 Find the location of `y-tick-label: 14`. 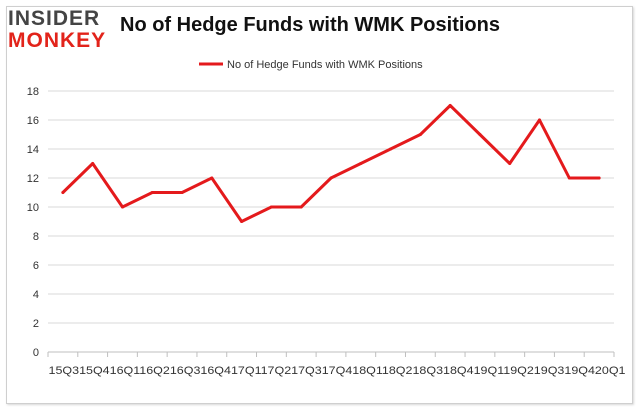

y-tick-label: 14 is located at coordinates (33, 150).